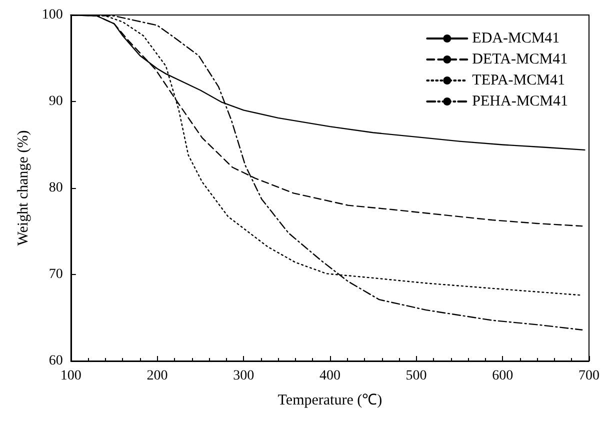 The height and width of the screenshot is (425, 611). What do you see at coordinates (589, 376) in the screenshot?
I see `x-tick-label: 700` at bounding box center [589, 376].